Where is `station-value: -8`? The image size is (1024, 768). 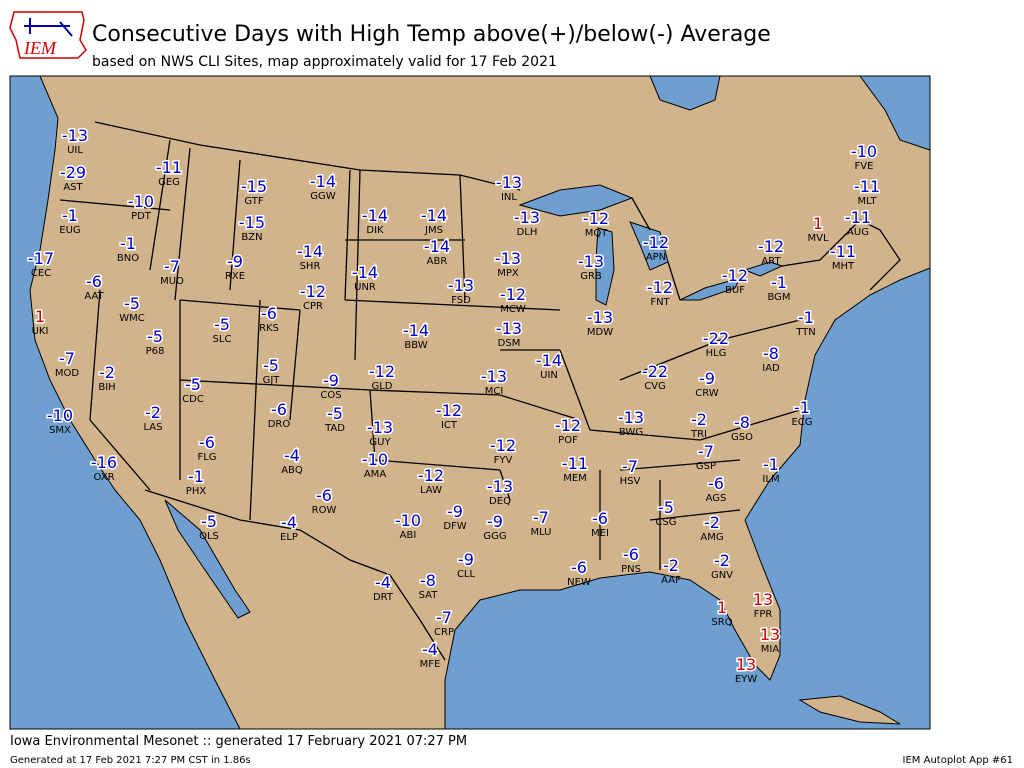
station-value: -8 is located at coordinates (428, 580).